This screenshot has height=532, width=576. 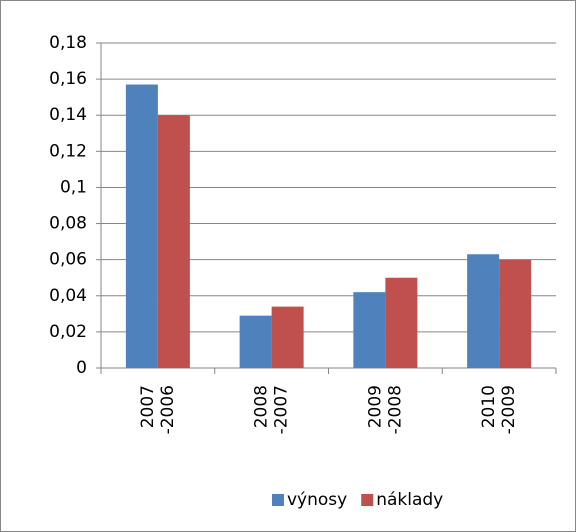 What do you see at coordinates (499, 409) in the screenshot?
I see `x-tick-label: 2010-2009` at bounding box center [499, 409].